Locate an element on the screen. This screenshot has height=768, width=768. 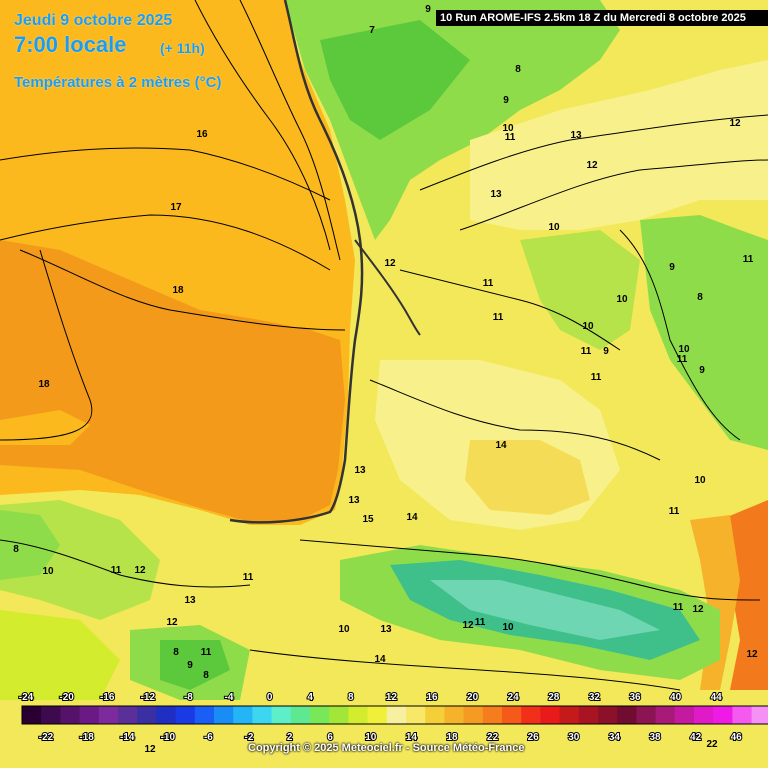
ocean-light-patch is located at coordinates (45, 427).